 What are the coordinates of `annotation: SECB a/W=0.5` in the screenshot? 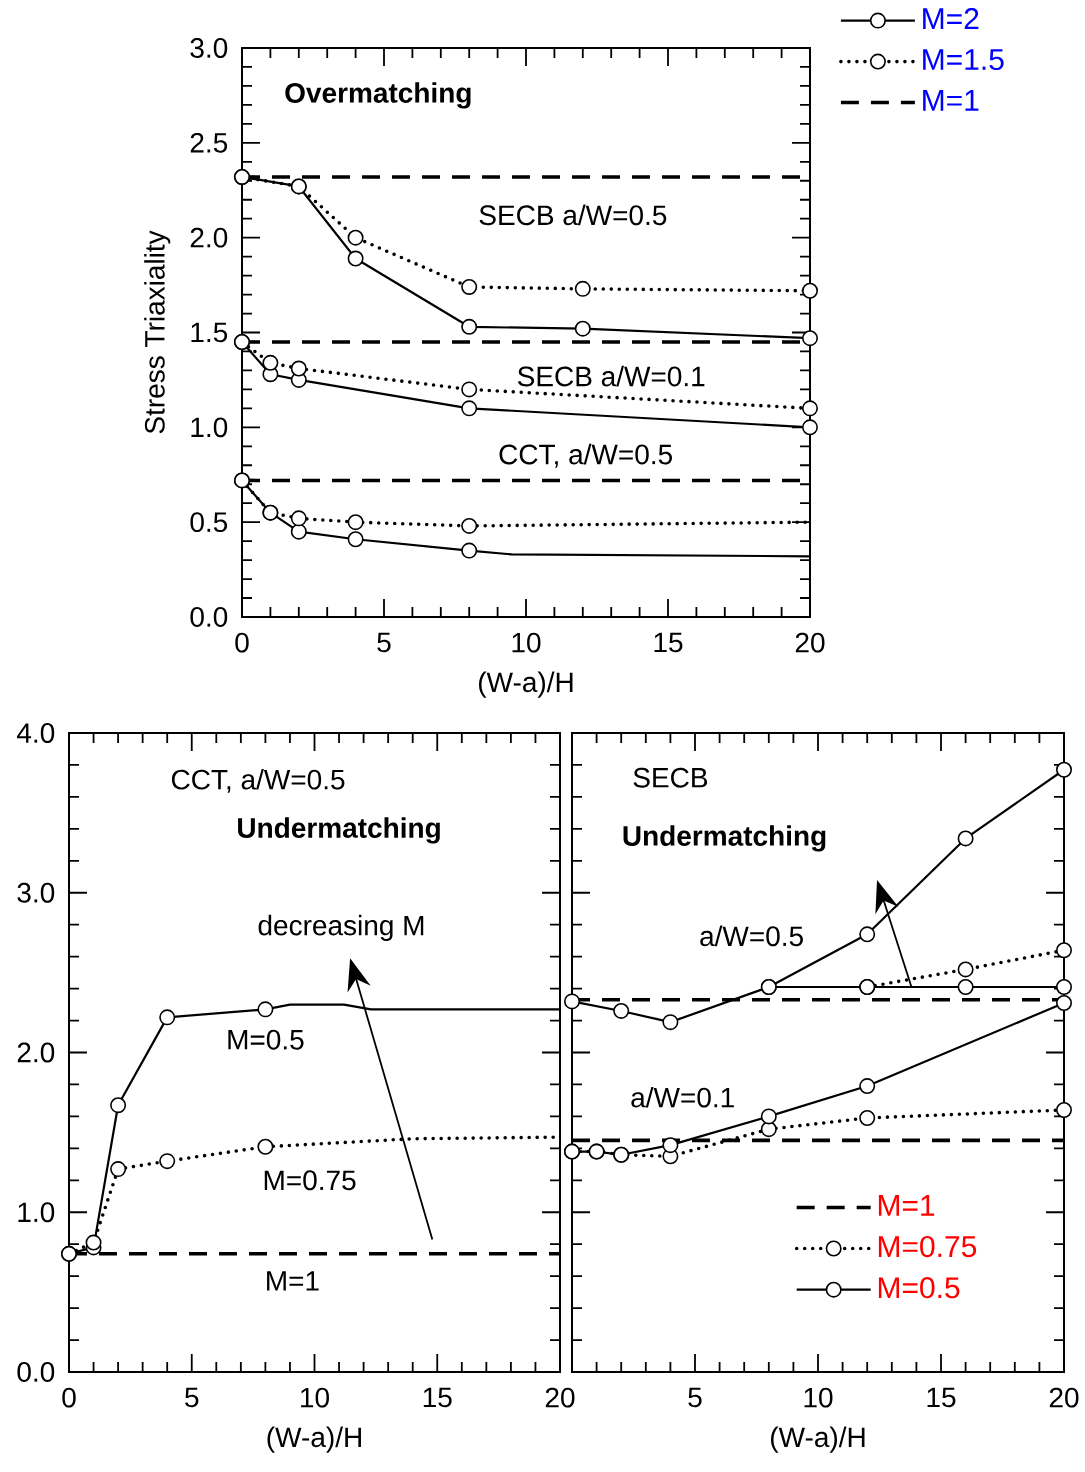 It's located at (573, 215).